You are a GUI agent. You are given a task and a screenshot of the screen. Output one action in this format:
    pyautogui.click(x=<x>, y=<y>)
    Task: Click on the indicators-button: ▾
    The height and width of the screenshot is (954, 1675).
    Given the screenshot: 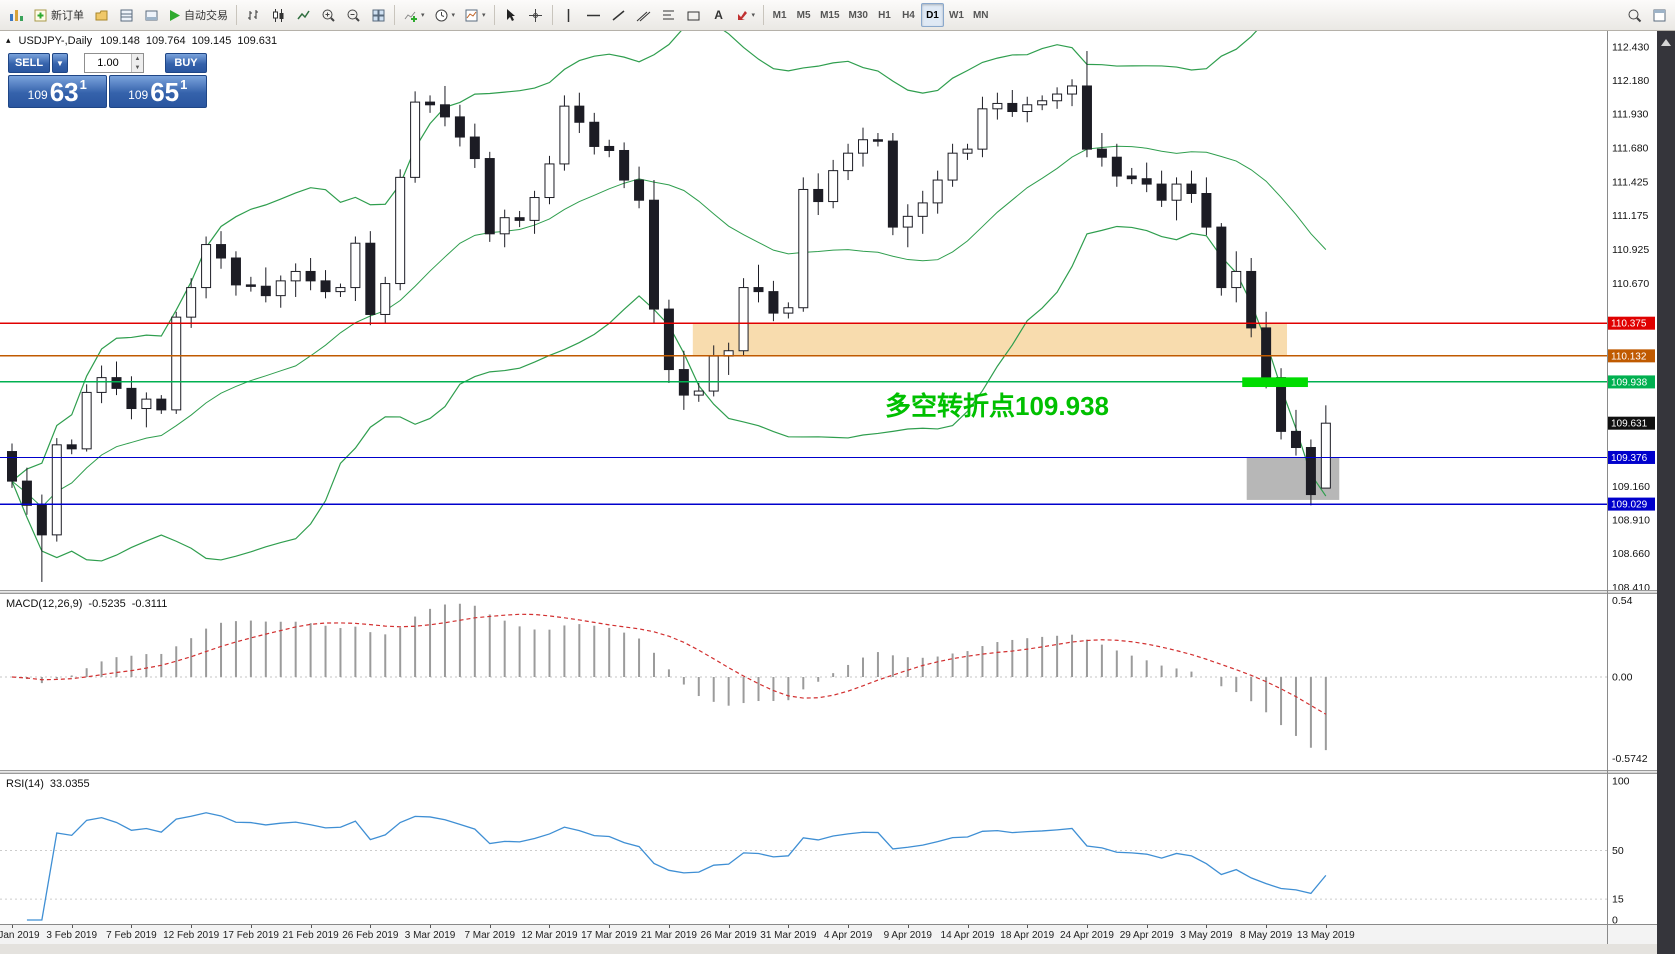 What is the action you would take?
    pyautogui.click(x=414, y=15)
    